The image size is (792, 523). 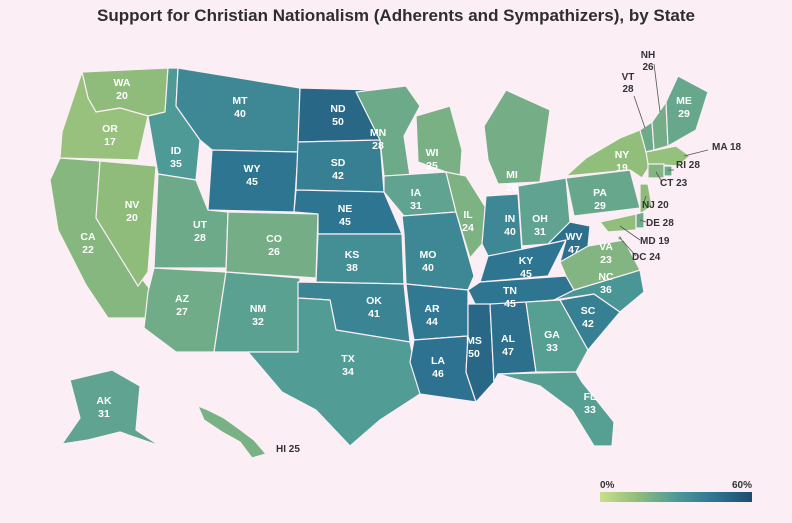 What do you see at coordinates (474, 347) in the screenshot?
I see `state-label-ms: MS 50` at bounding box center [474, 347].